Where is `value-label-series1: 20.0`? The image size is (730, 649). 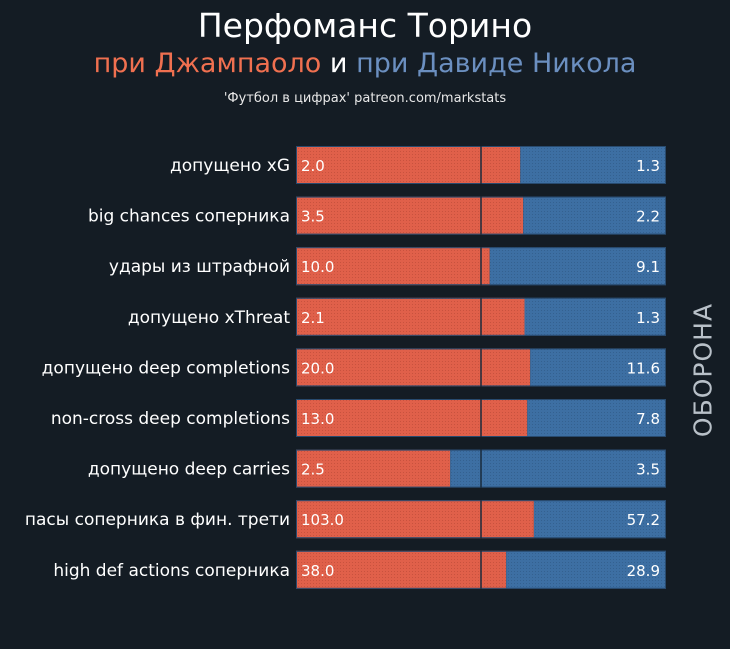
value-label-series1: 20.0 is located at coordinates (317, 368).